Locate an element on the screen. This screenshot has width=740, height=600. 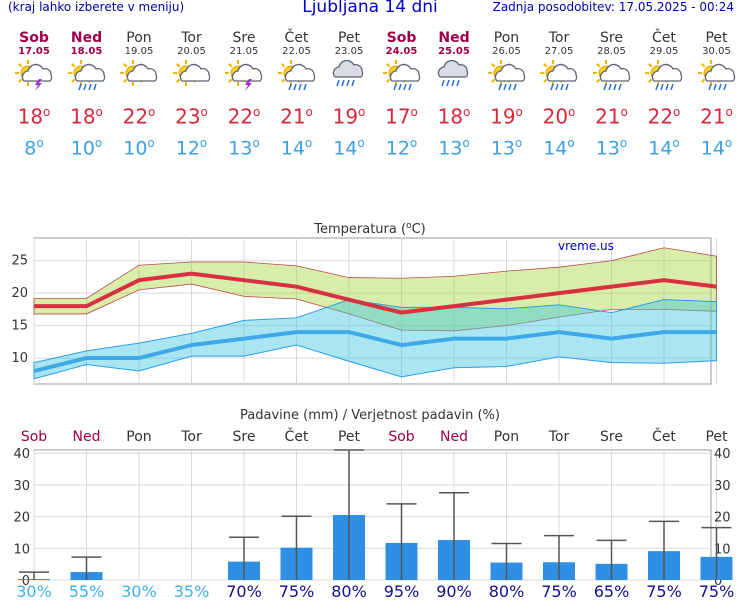
temp-max: 21o is located at coordinates (611, 116).